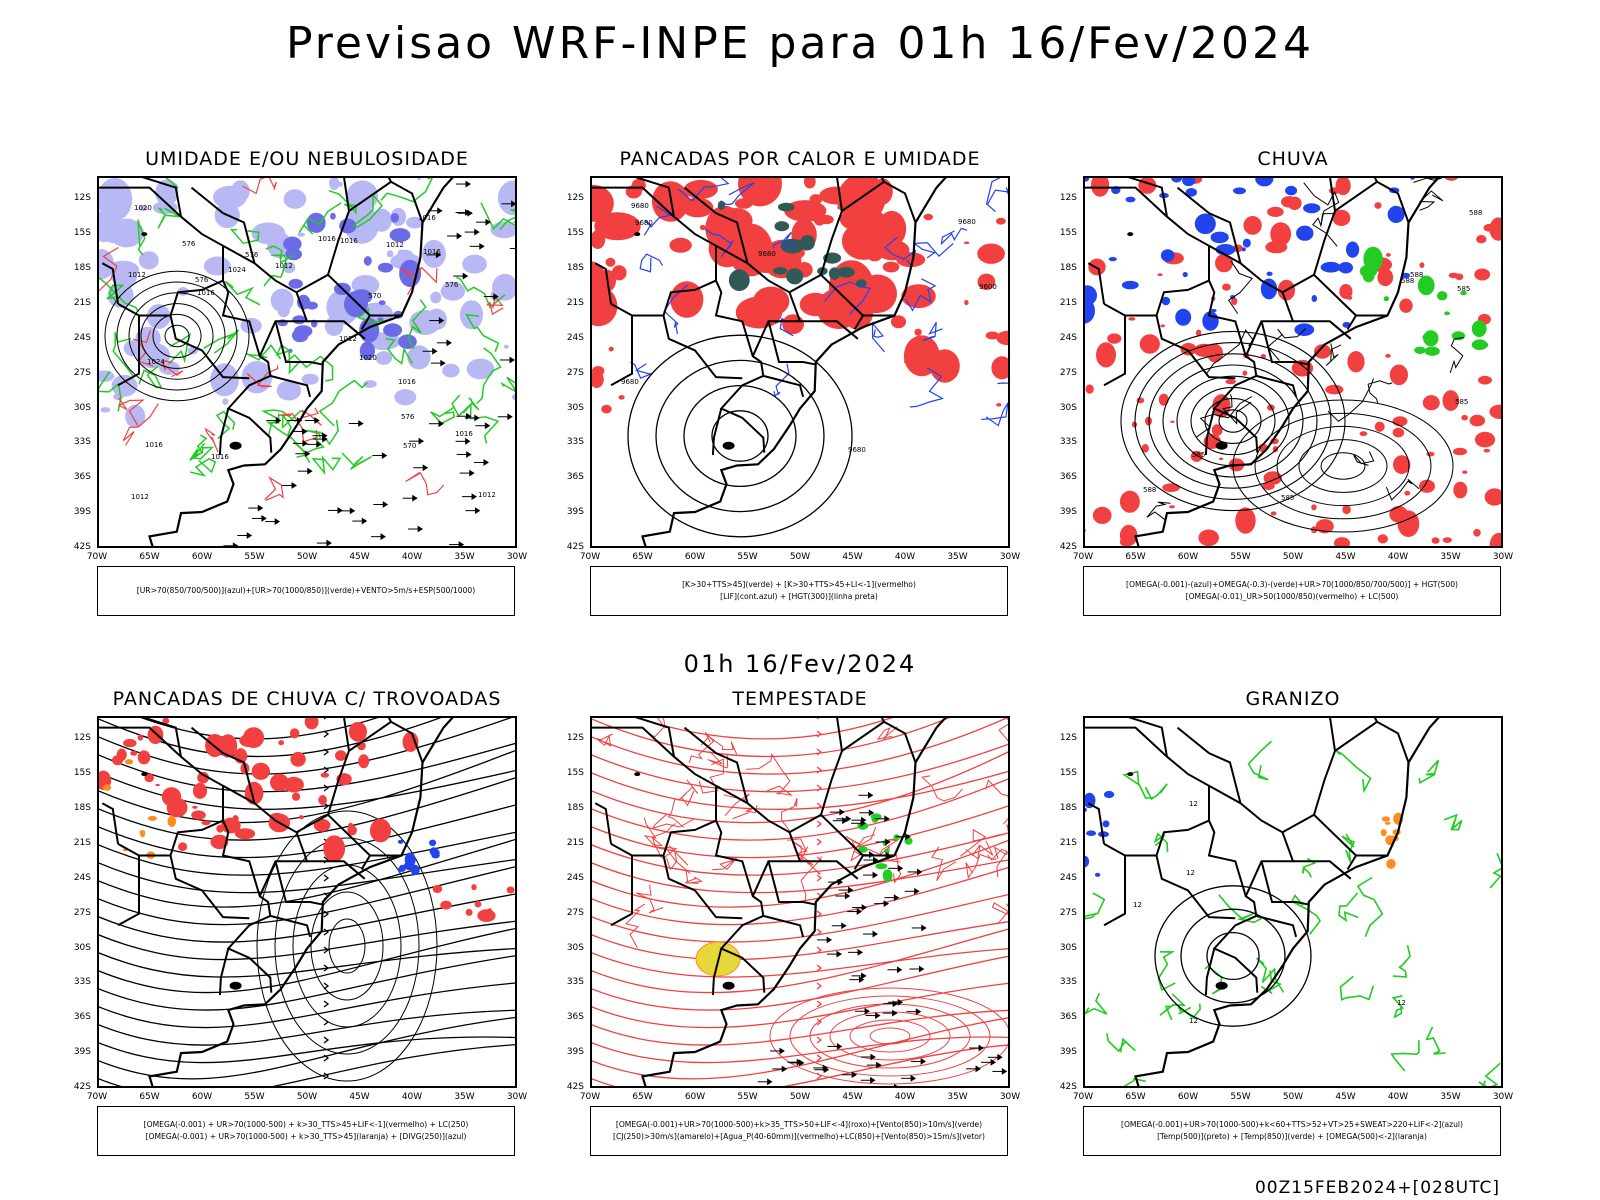 The width and height of the screenshot is (1600, 1200). I want to click on wind850-green, so click(885, 847).